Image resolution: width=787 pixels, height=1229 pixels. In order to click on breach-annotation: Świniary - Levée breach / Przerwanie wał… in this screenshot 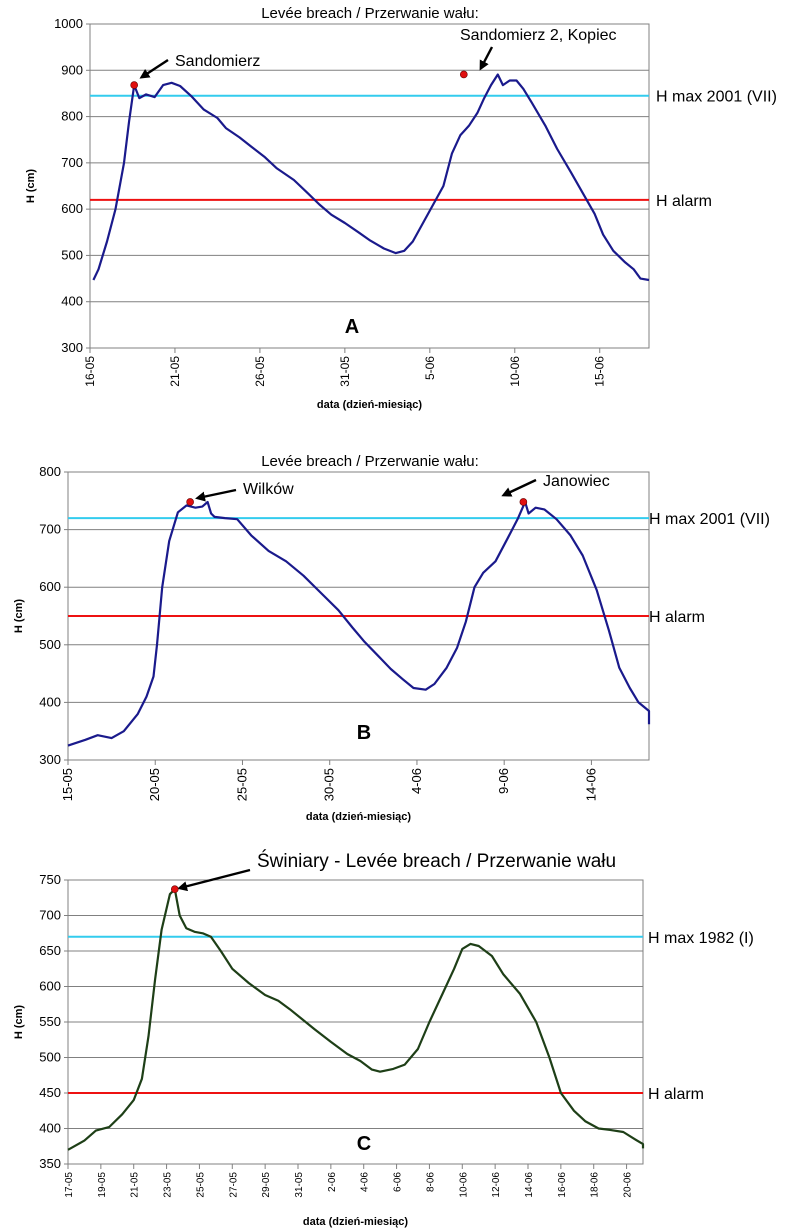, I will do `click(436, 861)`.